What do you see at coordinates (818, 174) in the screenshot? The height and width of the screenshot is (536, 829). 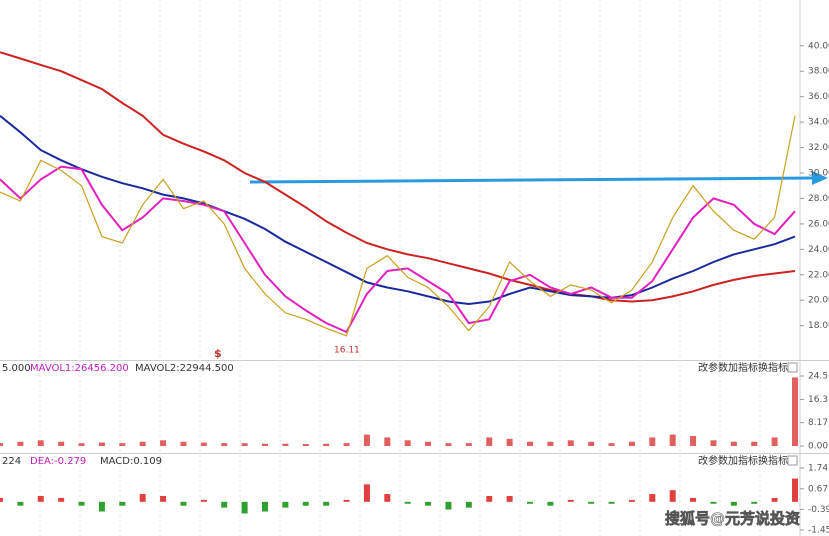 I see `y-tick-label: 30.00` at bounding box center [818, 174].